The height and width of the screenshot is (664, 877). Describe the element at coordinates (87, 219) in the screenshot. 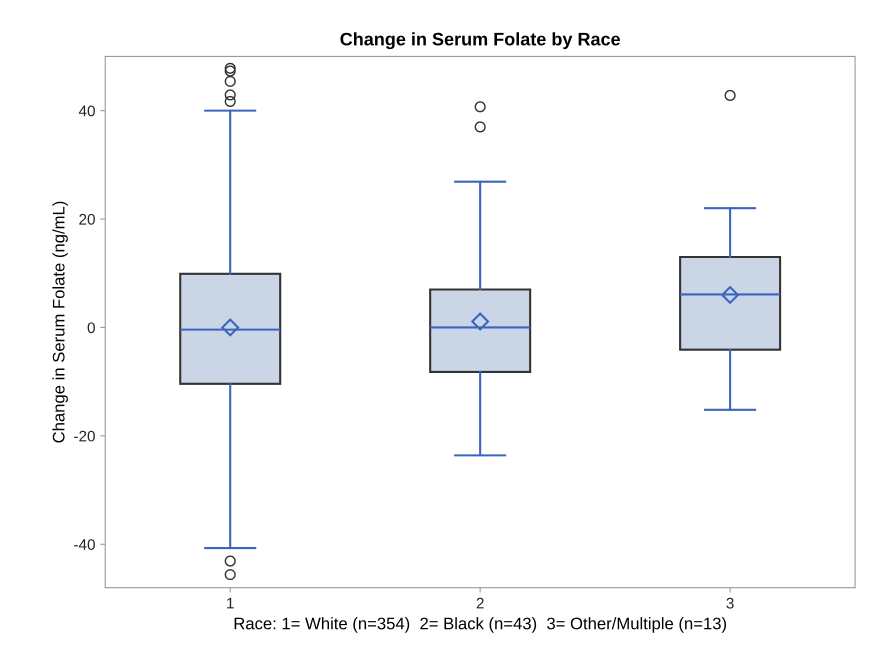

I see `y-tick-label: 20` at that location.